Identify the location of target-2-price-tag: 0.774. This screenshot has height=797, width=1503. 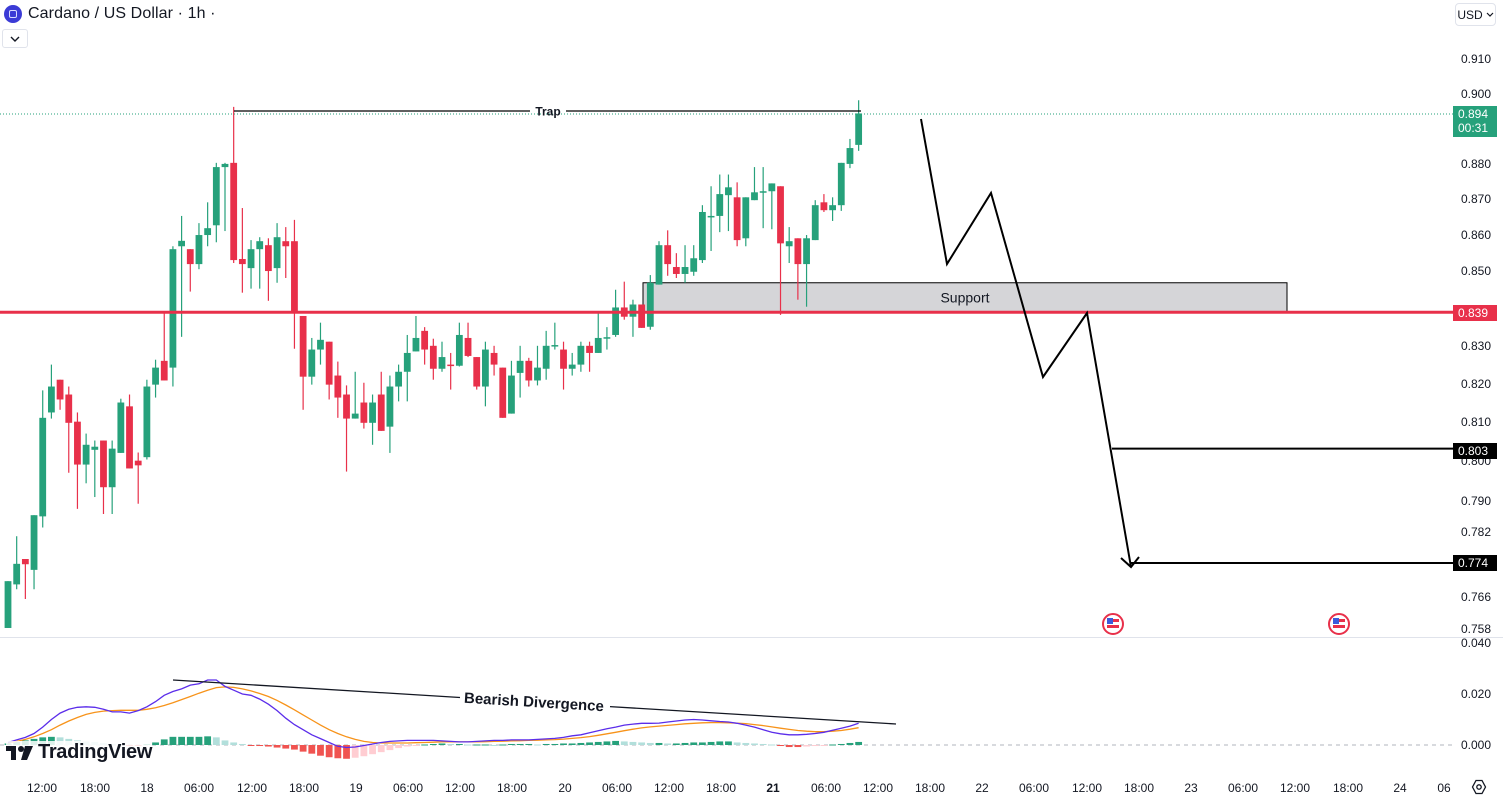
(1475, 563).